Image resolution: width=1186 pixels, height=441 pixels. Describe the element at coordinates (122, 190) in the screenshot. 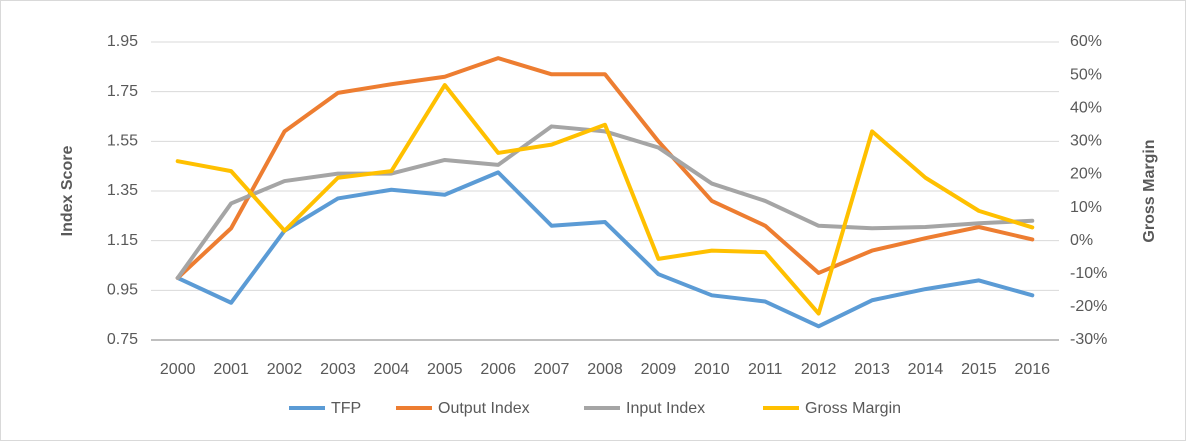

I see `y-tick-label: 1.35` at that location.